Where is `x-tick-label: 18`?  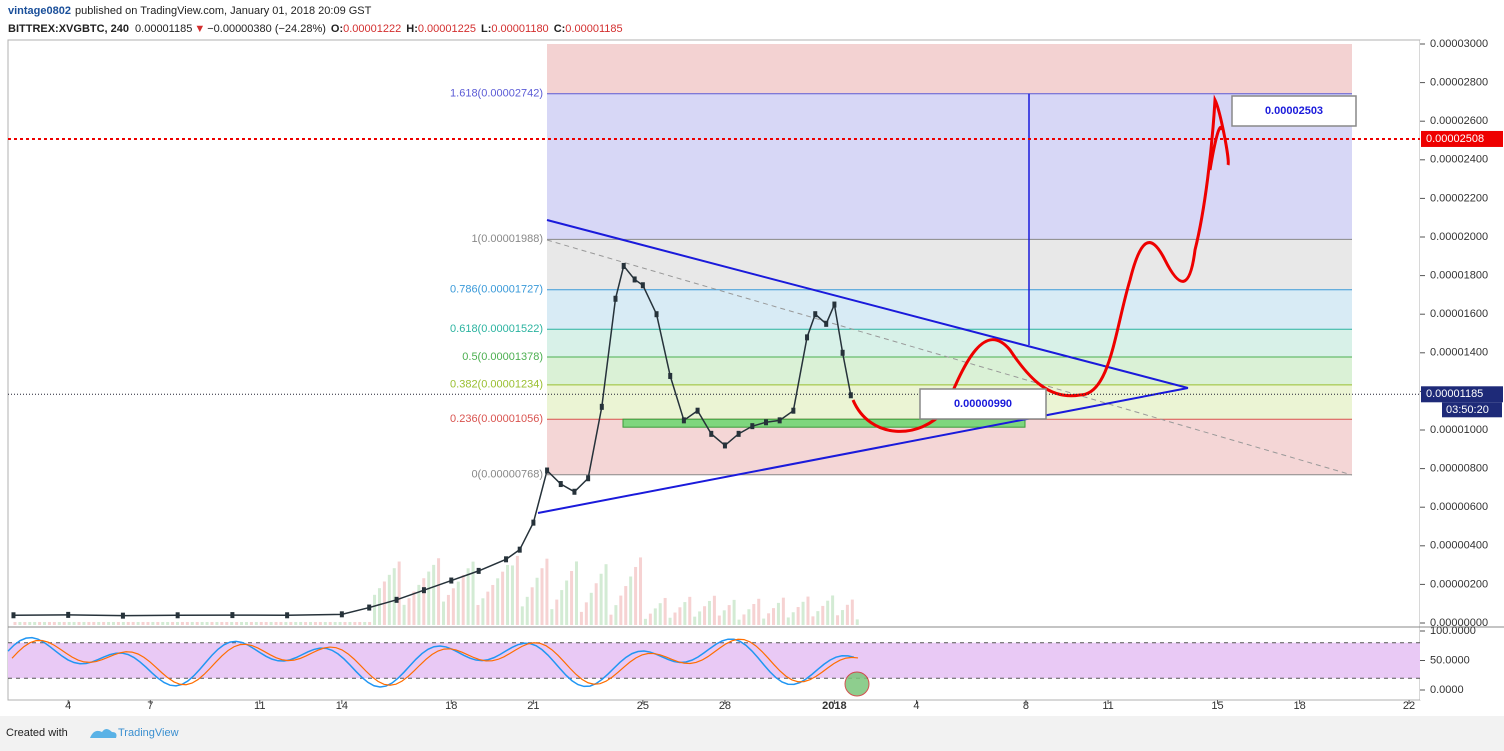
x-tick-label: 18 is located at coordinates (1299, 706).